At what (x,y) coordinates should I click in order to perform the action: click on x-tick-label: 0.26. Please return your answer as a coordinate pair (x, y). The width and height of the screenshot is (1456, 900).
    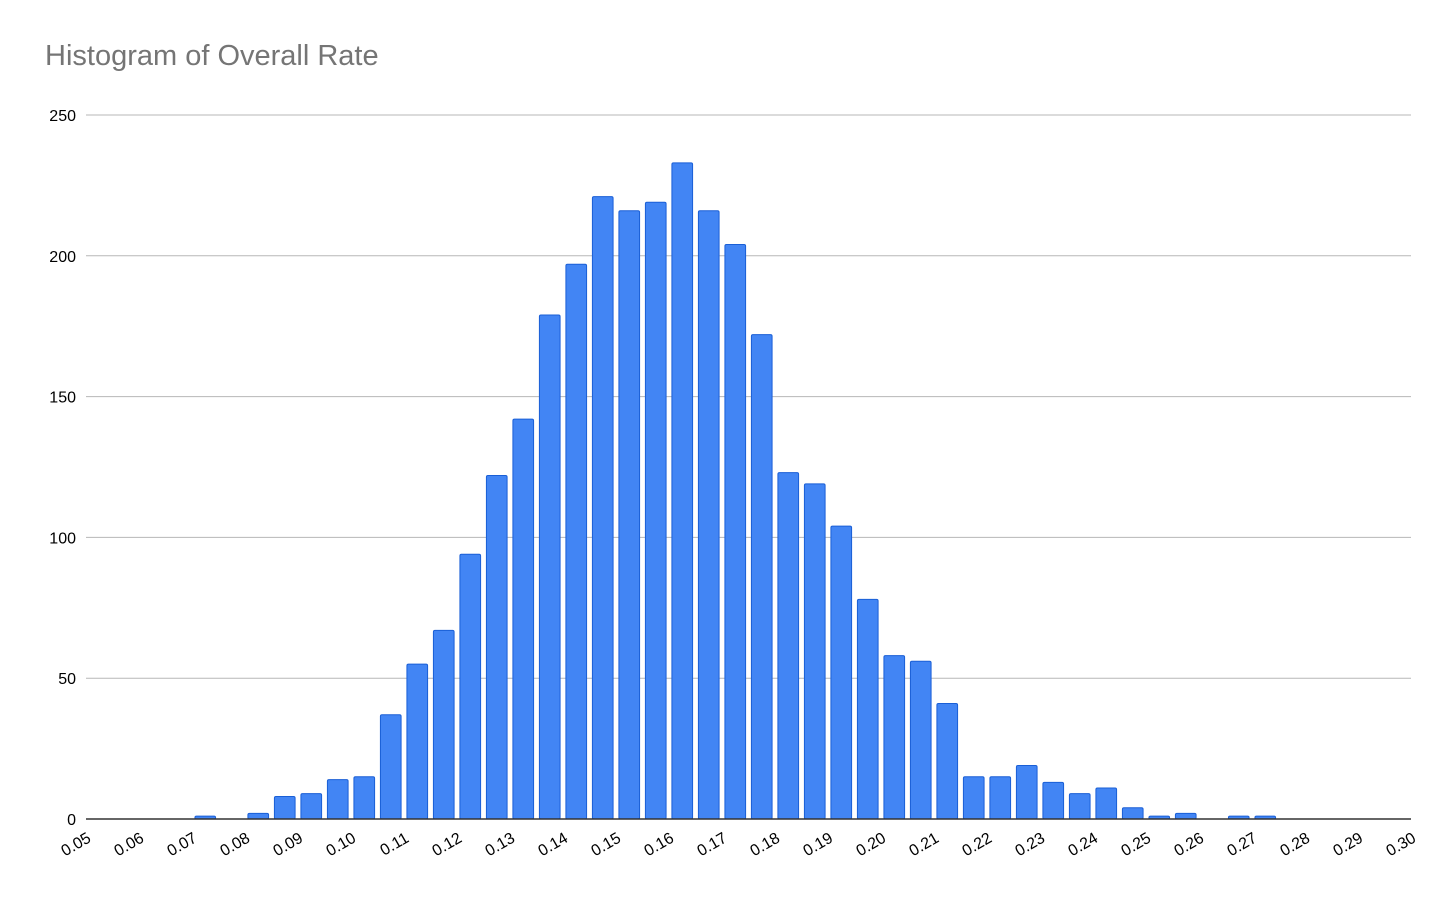
    Looking at the image, I should click on (1190, 845).